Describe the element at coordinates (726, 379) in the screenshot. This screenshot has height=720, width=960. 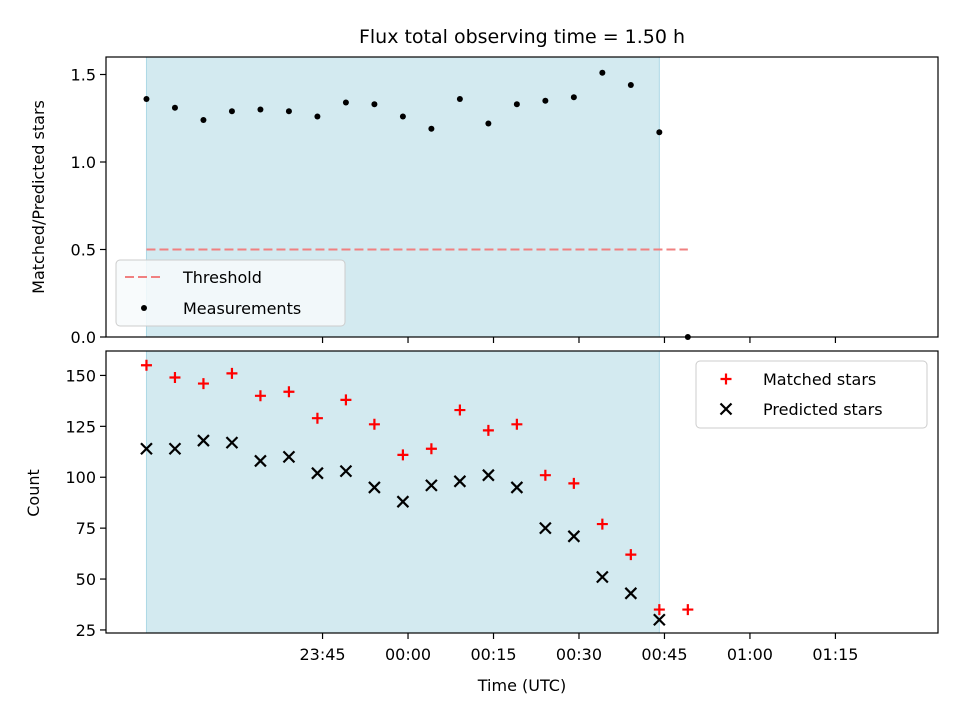
I see `legend-matched-swatch` at that location.